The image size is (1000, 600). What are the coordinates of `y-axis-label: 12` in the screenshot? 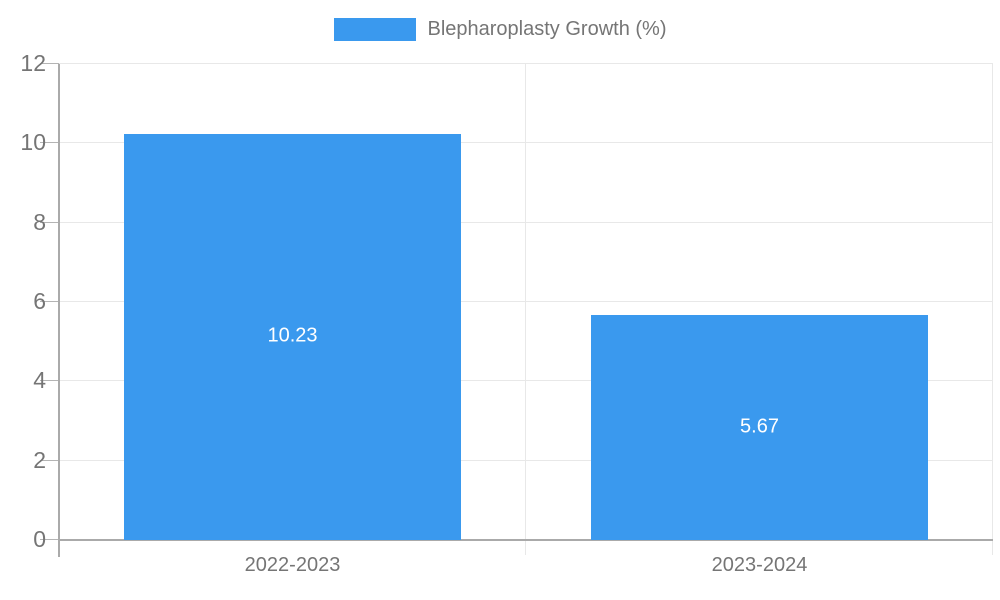 It's located at (33, 63).